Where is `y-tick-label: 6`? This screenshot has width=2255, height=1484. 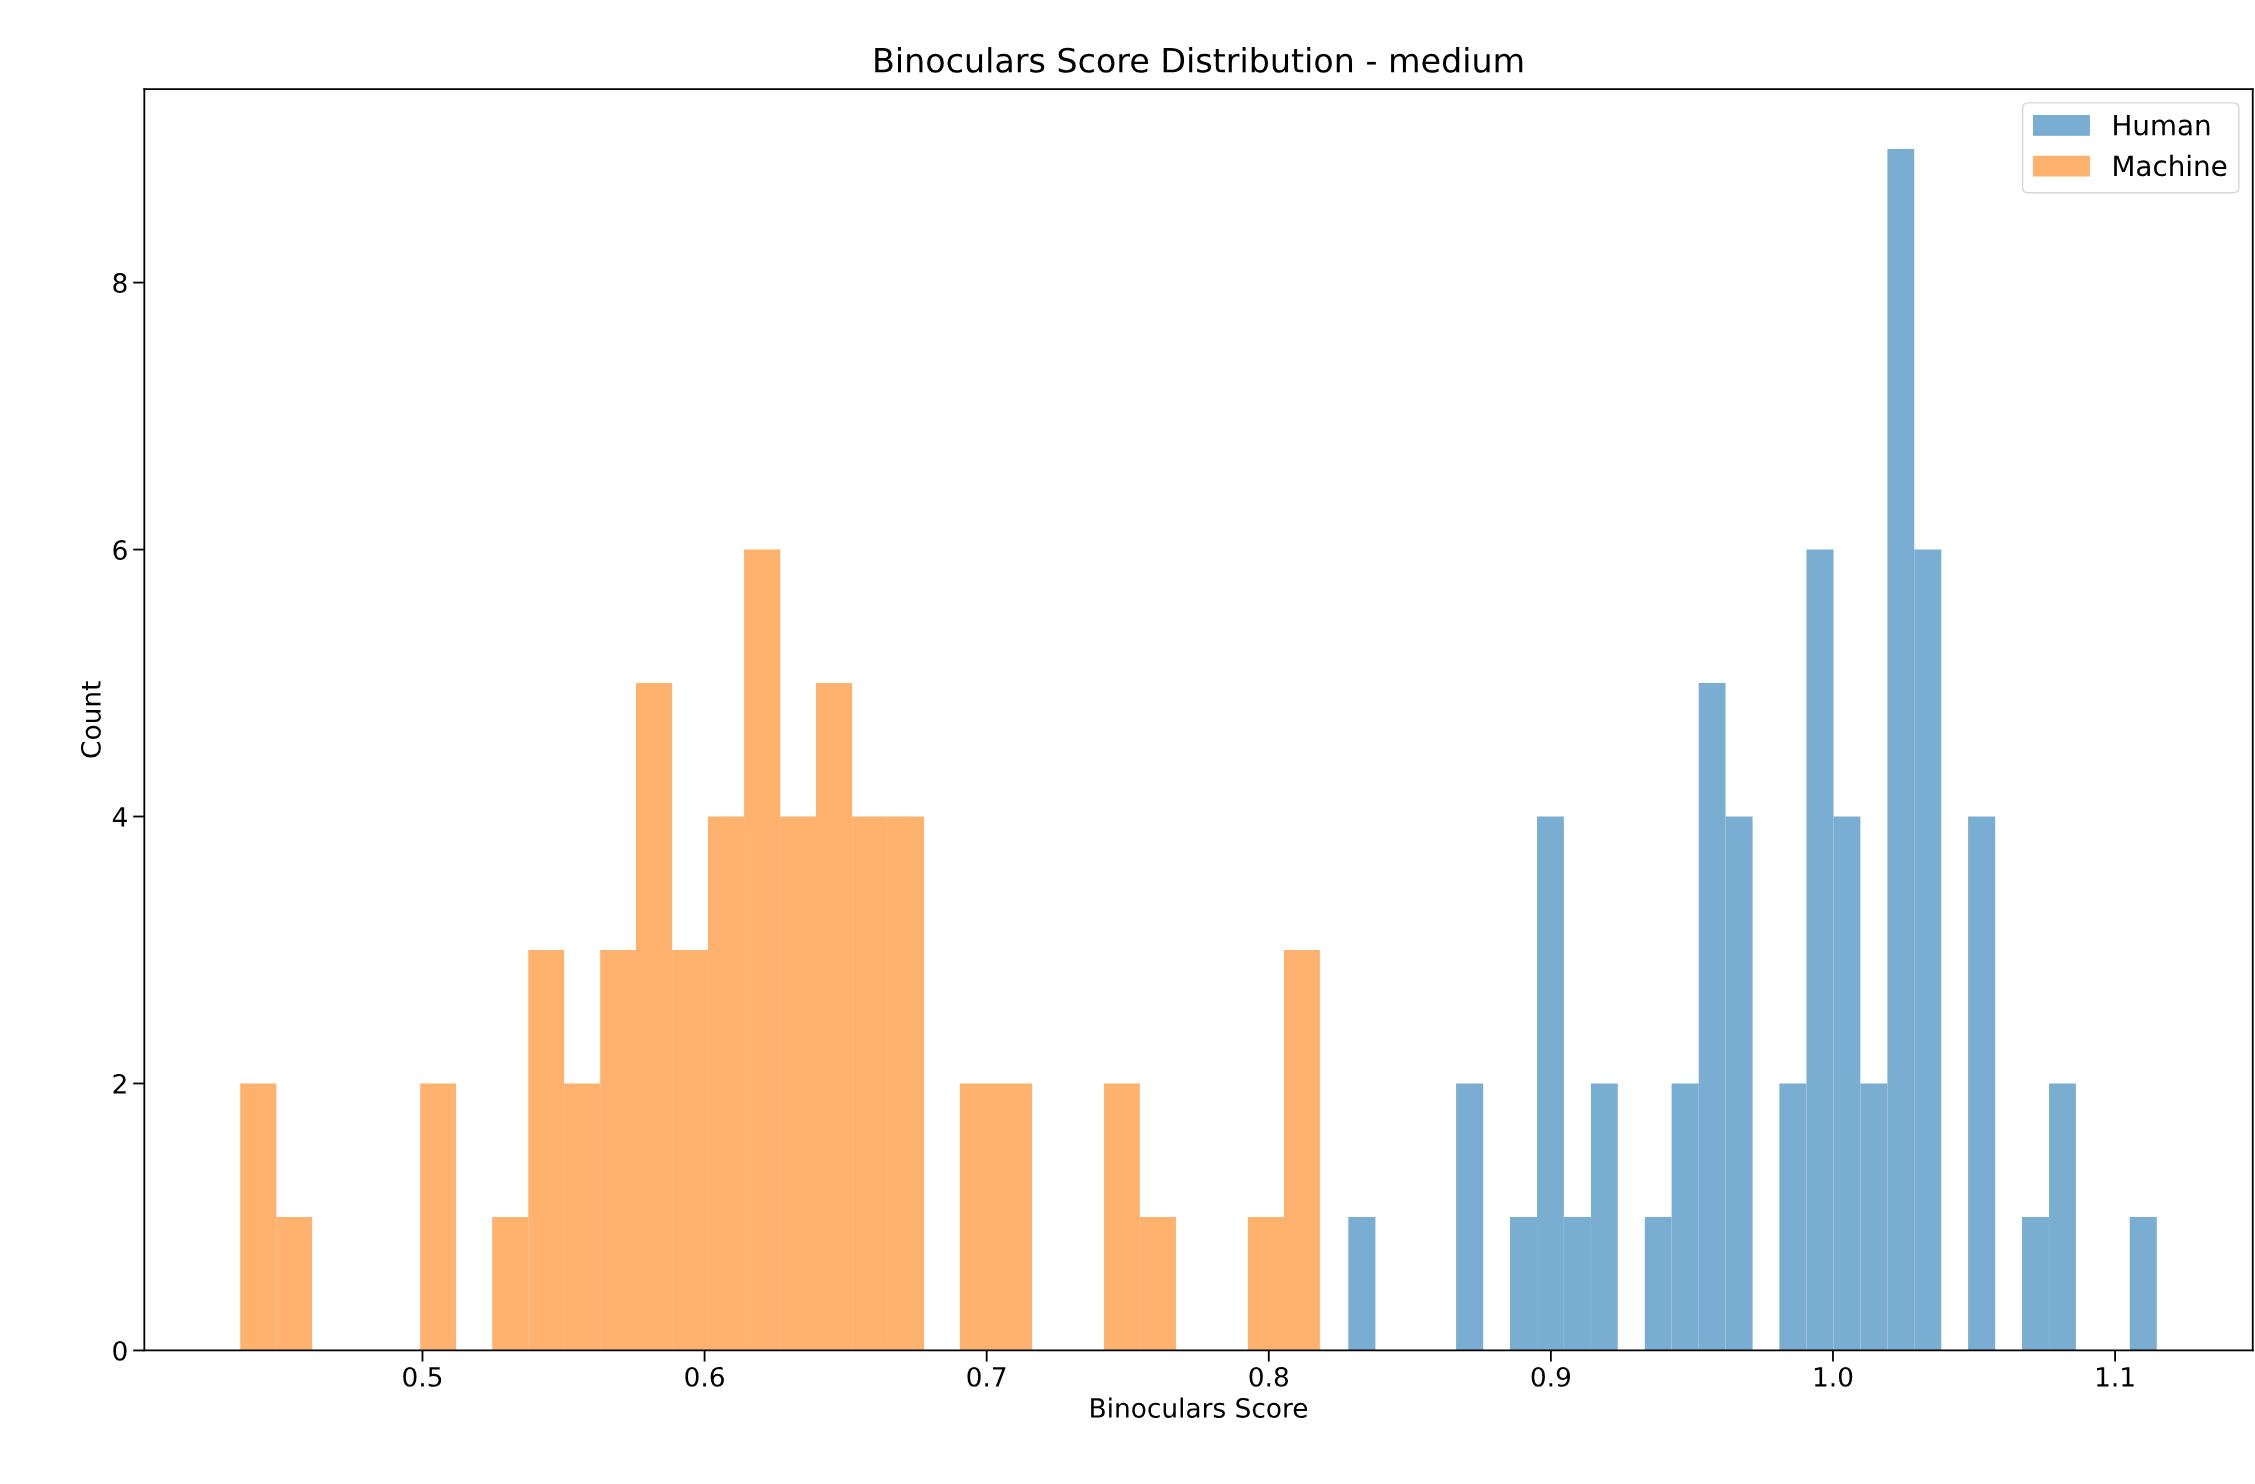 y-tick-label: 6 is located at coordinates (120, 549).